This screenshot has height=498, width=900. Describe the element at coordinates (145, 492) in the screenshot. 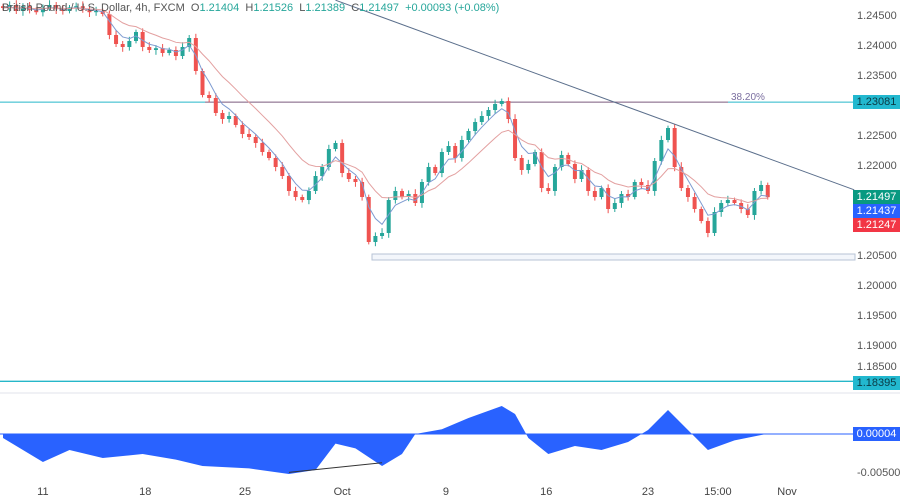

I see `time-axis-label: 18` at that location.